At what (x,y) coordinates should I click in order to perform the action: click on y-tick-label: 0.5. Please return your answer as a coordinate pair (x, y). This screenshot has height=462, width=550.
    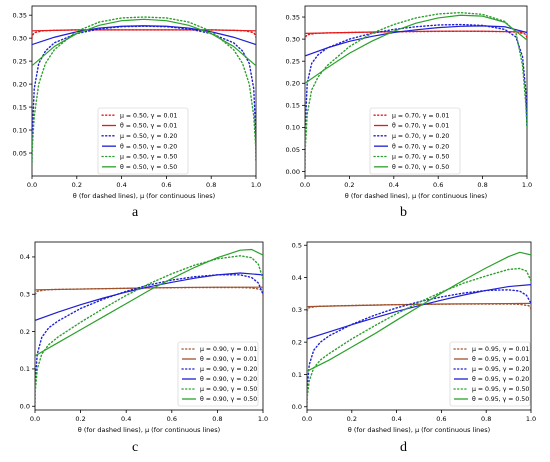
    Looking at the image, I should click on (297, 246).